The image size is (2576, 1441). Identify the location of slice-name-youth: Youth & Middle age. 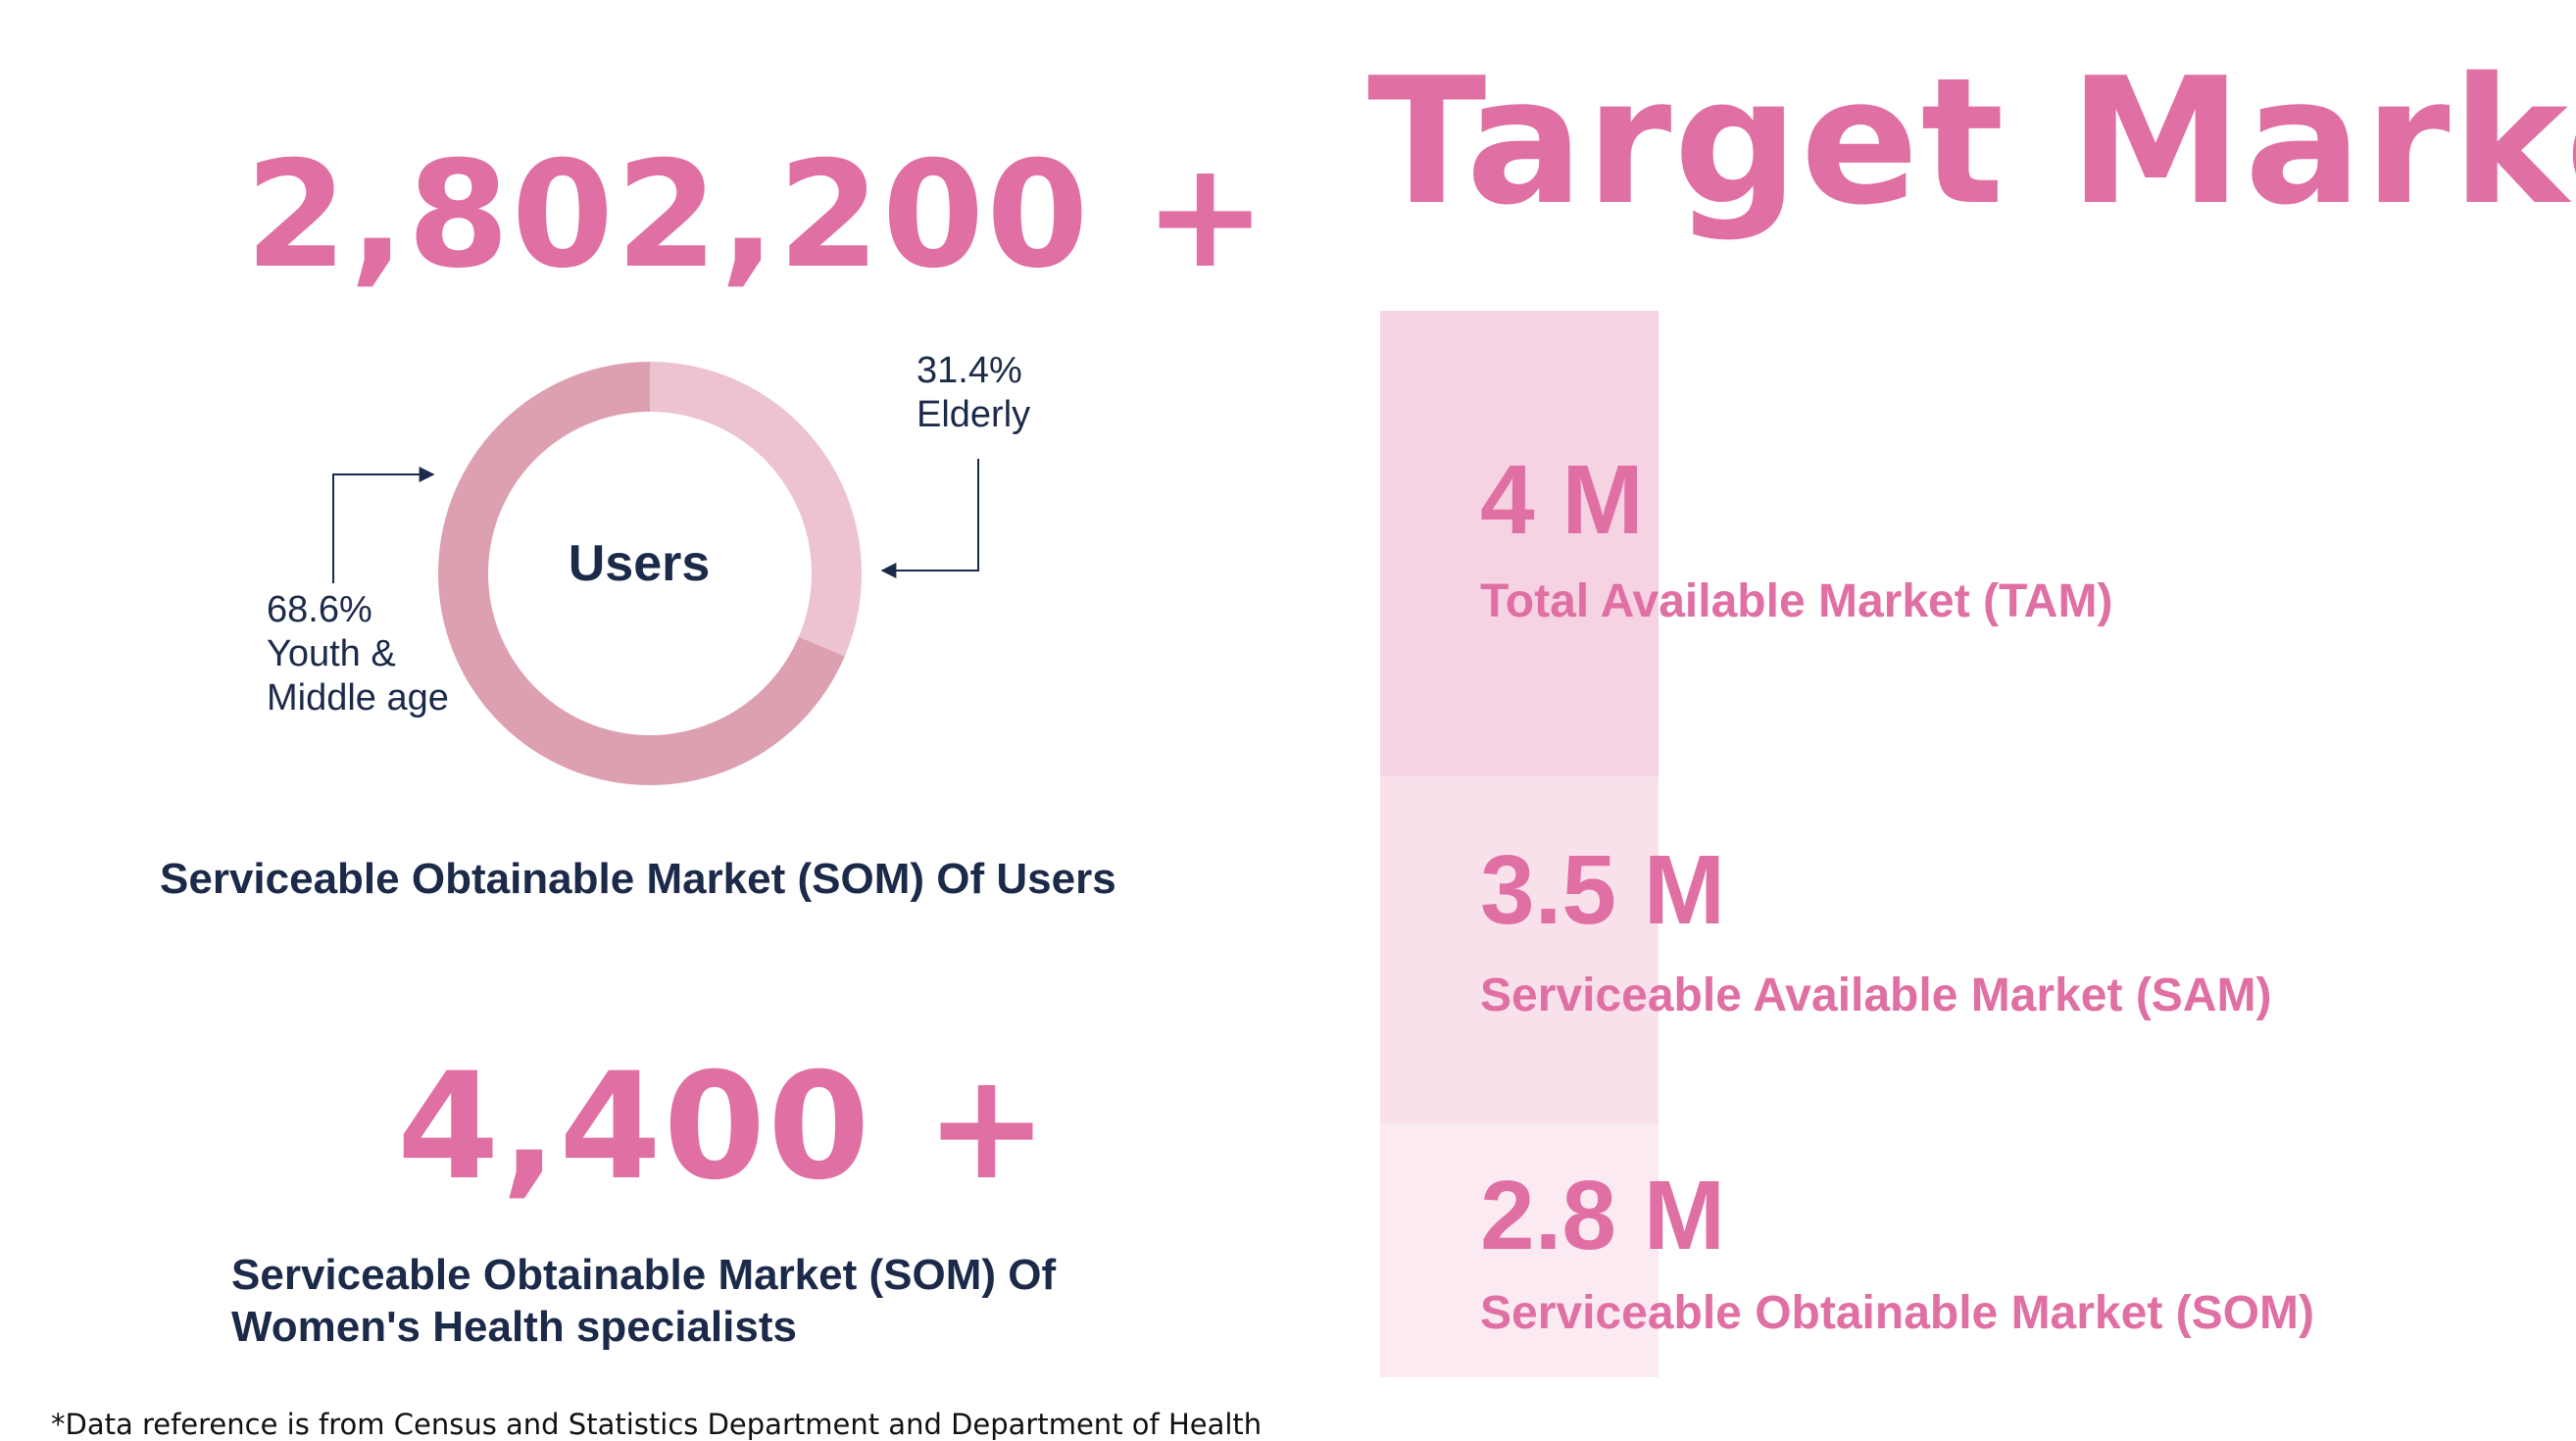
(358, 676).